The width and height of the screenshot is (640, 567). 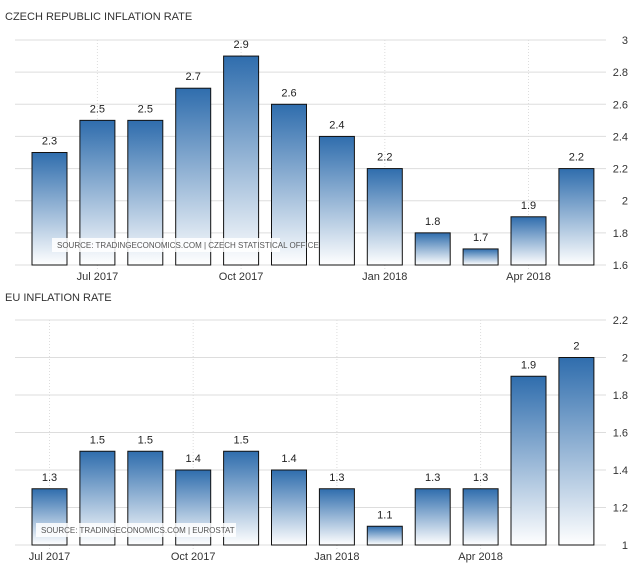 I want to click on czech-x-axis: Jul 2017 Oct 2017 Jan 2018 Apr 2018, so click(x=314, y=277).